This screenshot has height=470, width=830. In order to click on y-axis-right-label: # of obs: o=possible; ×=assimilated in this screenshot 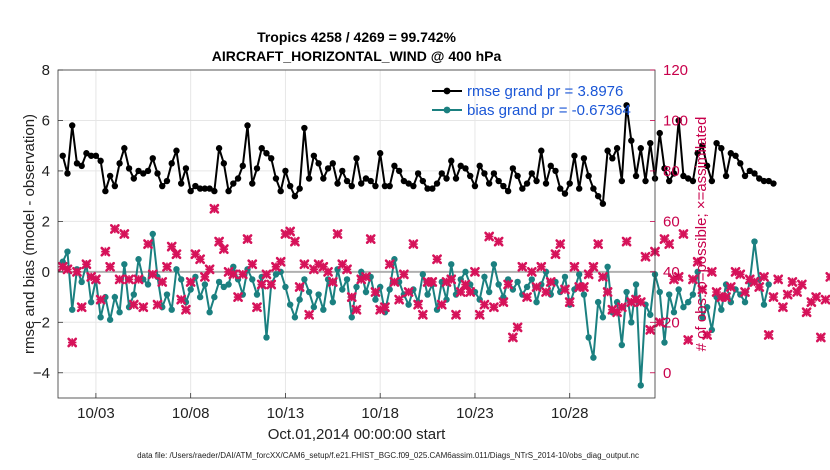, I will do `click(701, 234)`.